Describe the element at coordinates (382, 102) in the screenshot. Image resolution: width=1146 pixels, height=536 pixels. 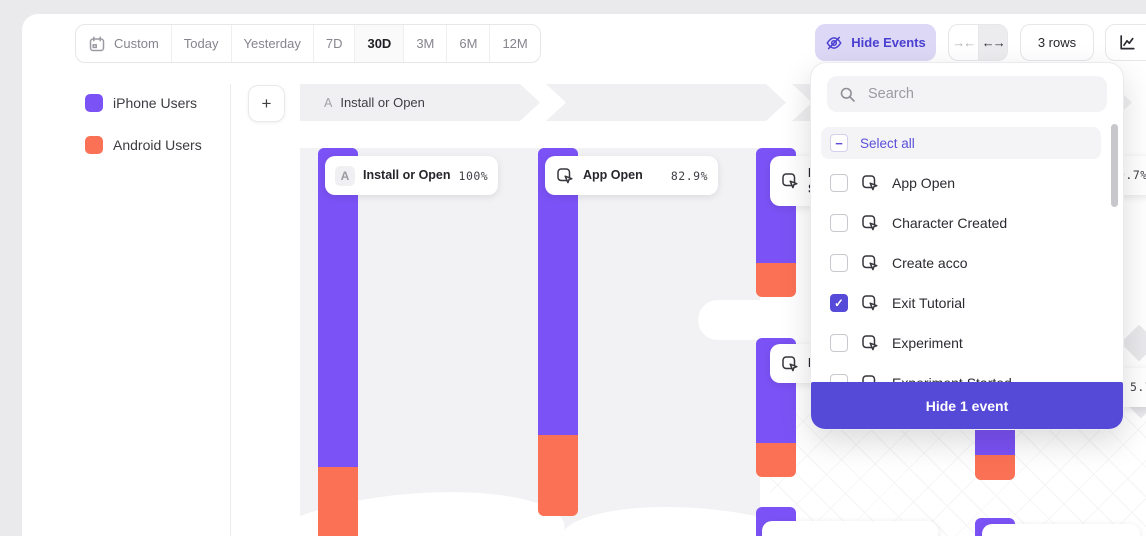
I see `step-label: Install or Open` at that location.